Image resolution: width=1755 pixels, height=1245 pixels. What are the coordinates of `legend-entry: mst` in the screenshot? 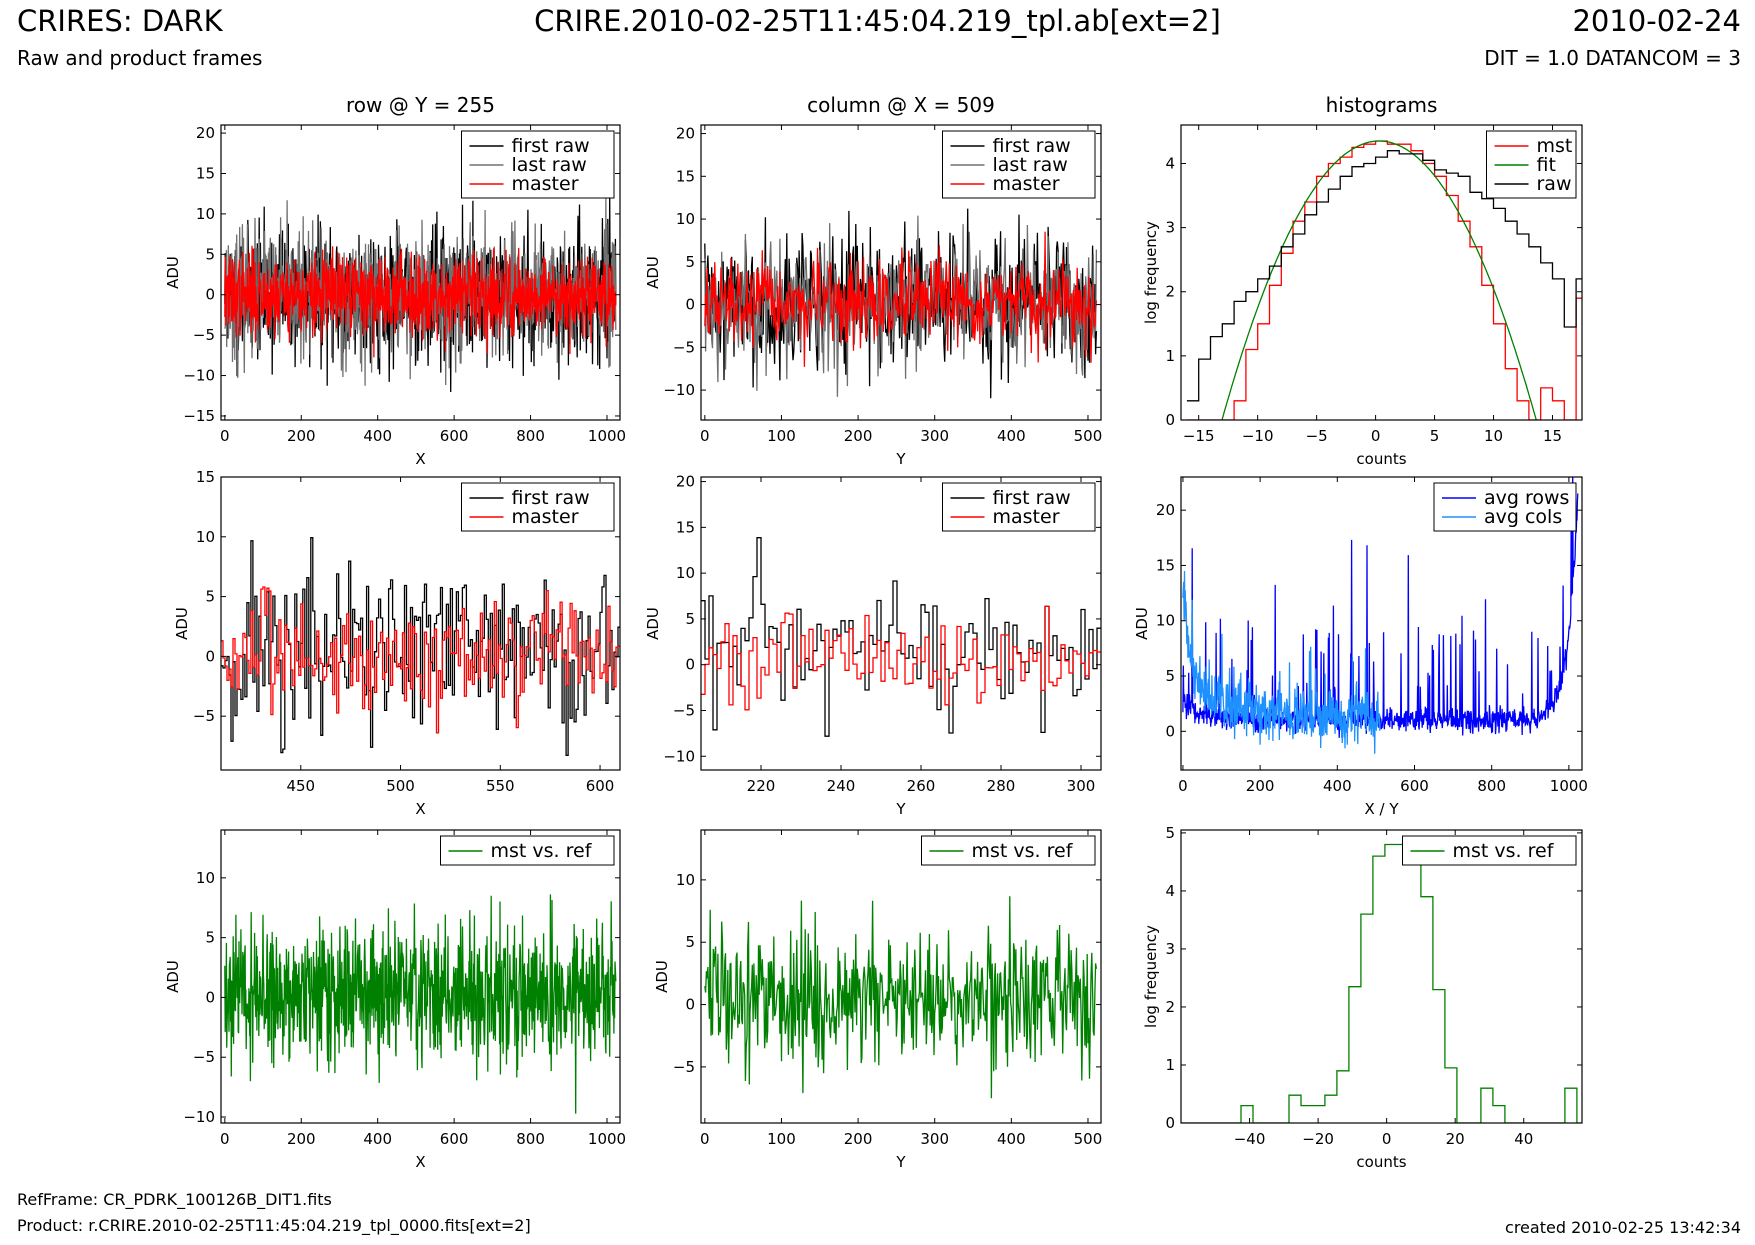 It's located at (1555, 146).